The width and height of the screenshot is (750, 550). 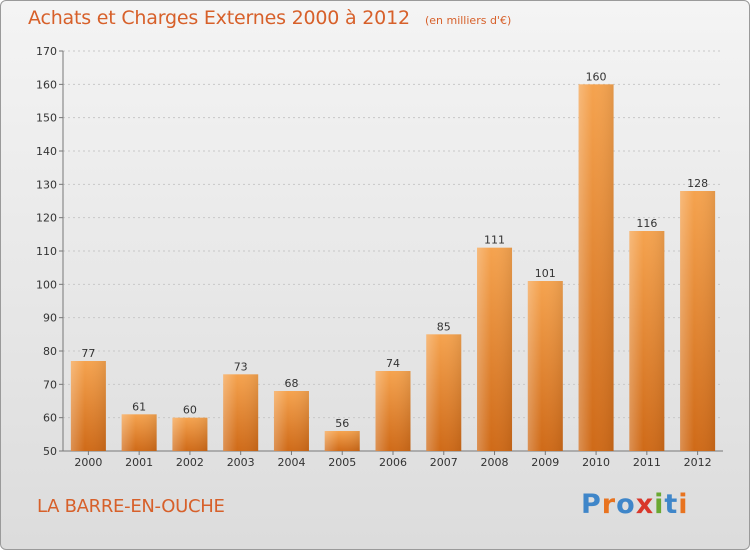 What do you see at coordinates (609, 504) in the screenshot?
I see `logo-letter: r` at bounding box center [609, 504].